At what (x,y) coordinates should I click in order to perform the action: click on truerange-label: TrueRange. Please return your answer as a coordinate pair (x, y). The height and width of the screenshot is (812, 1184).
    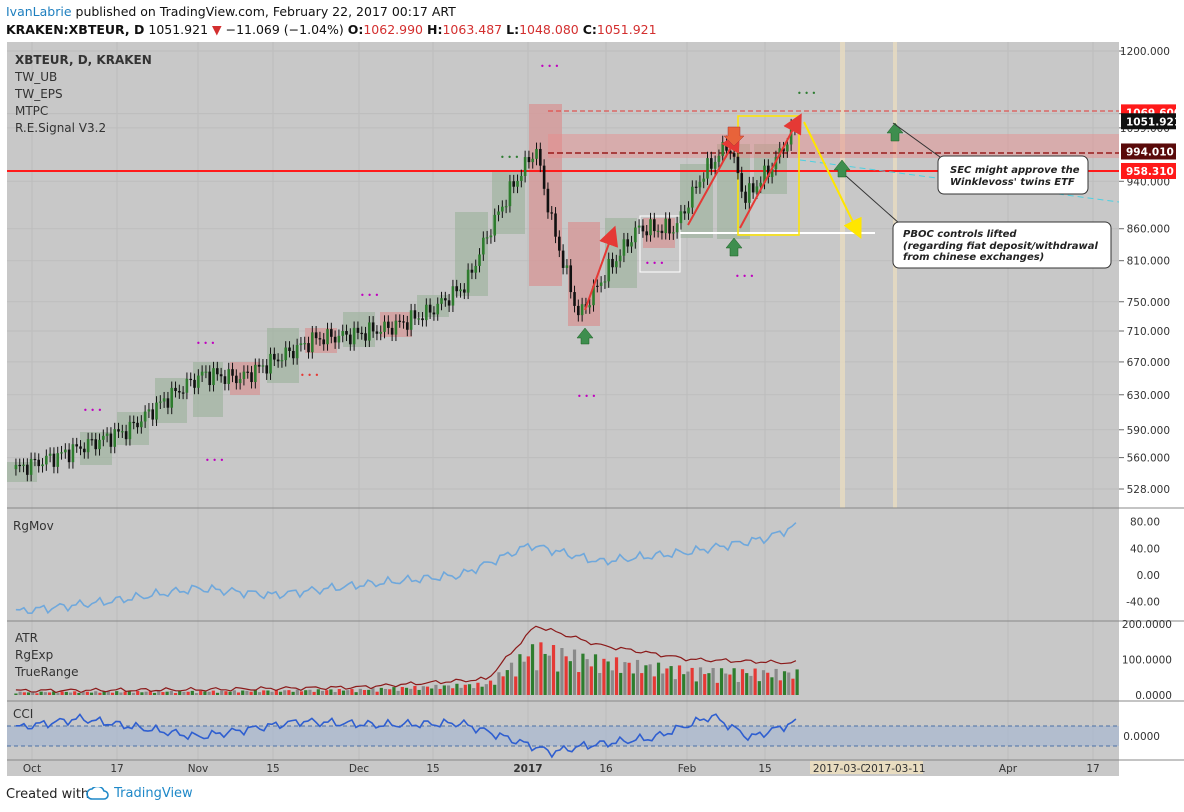
    Looking at the image, I should click on (46, 672).